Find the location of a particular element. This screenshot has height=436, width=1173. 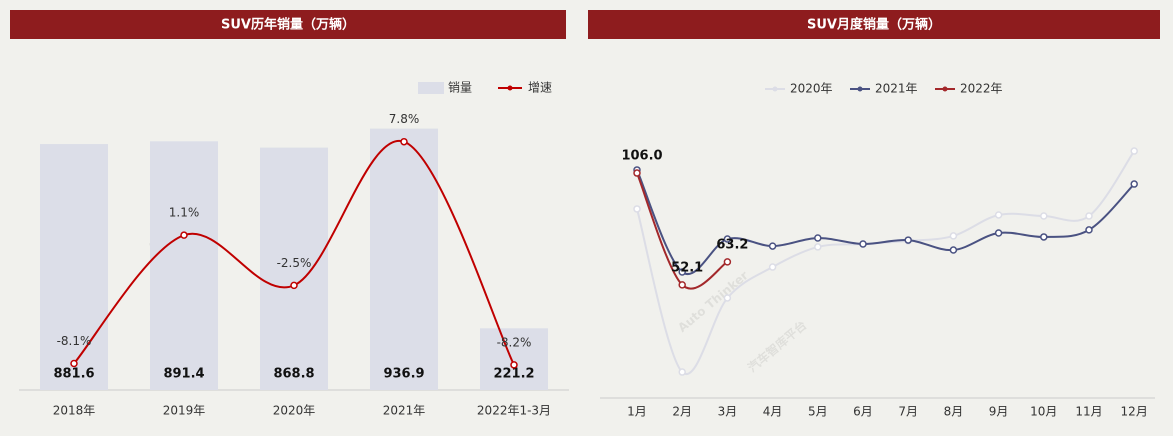

legend-swatch is located at coordinates (431, 88).